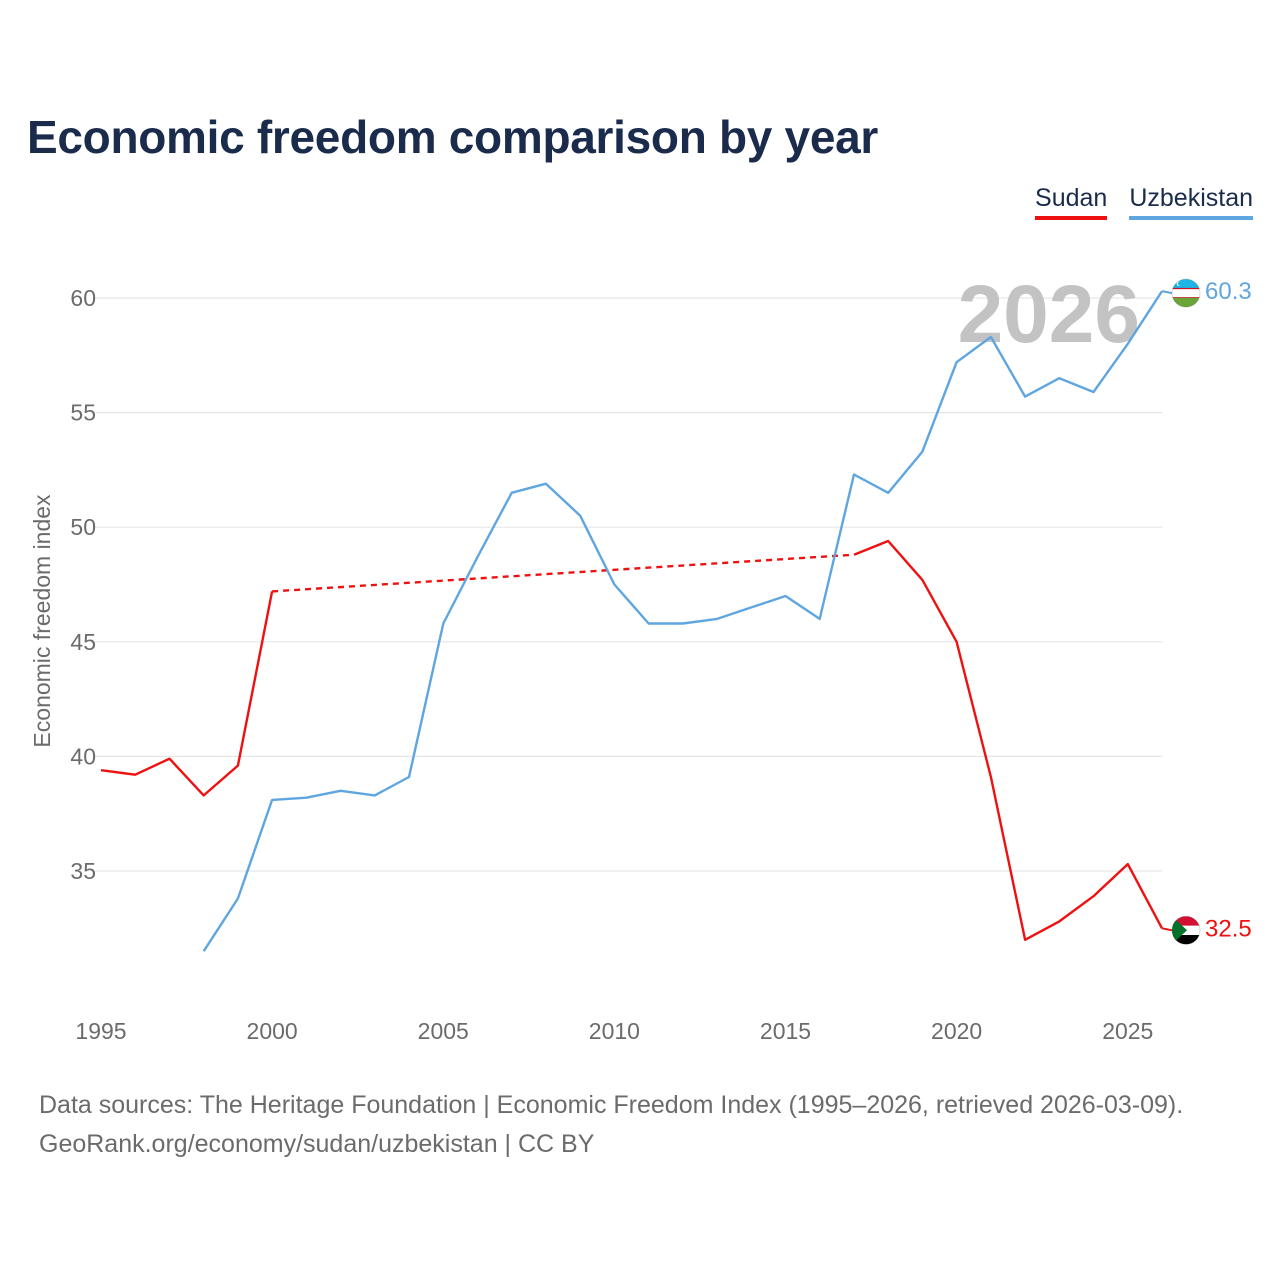 The width and height of the screenshot is (1280, 1280). What do you see at coordinates (956, 1031) in the screenshot?
I see `x-tick-label: 2020` at bounding box center [956, 1031].